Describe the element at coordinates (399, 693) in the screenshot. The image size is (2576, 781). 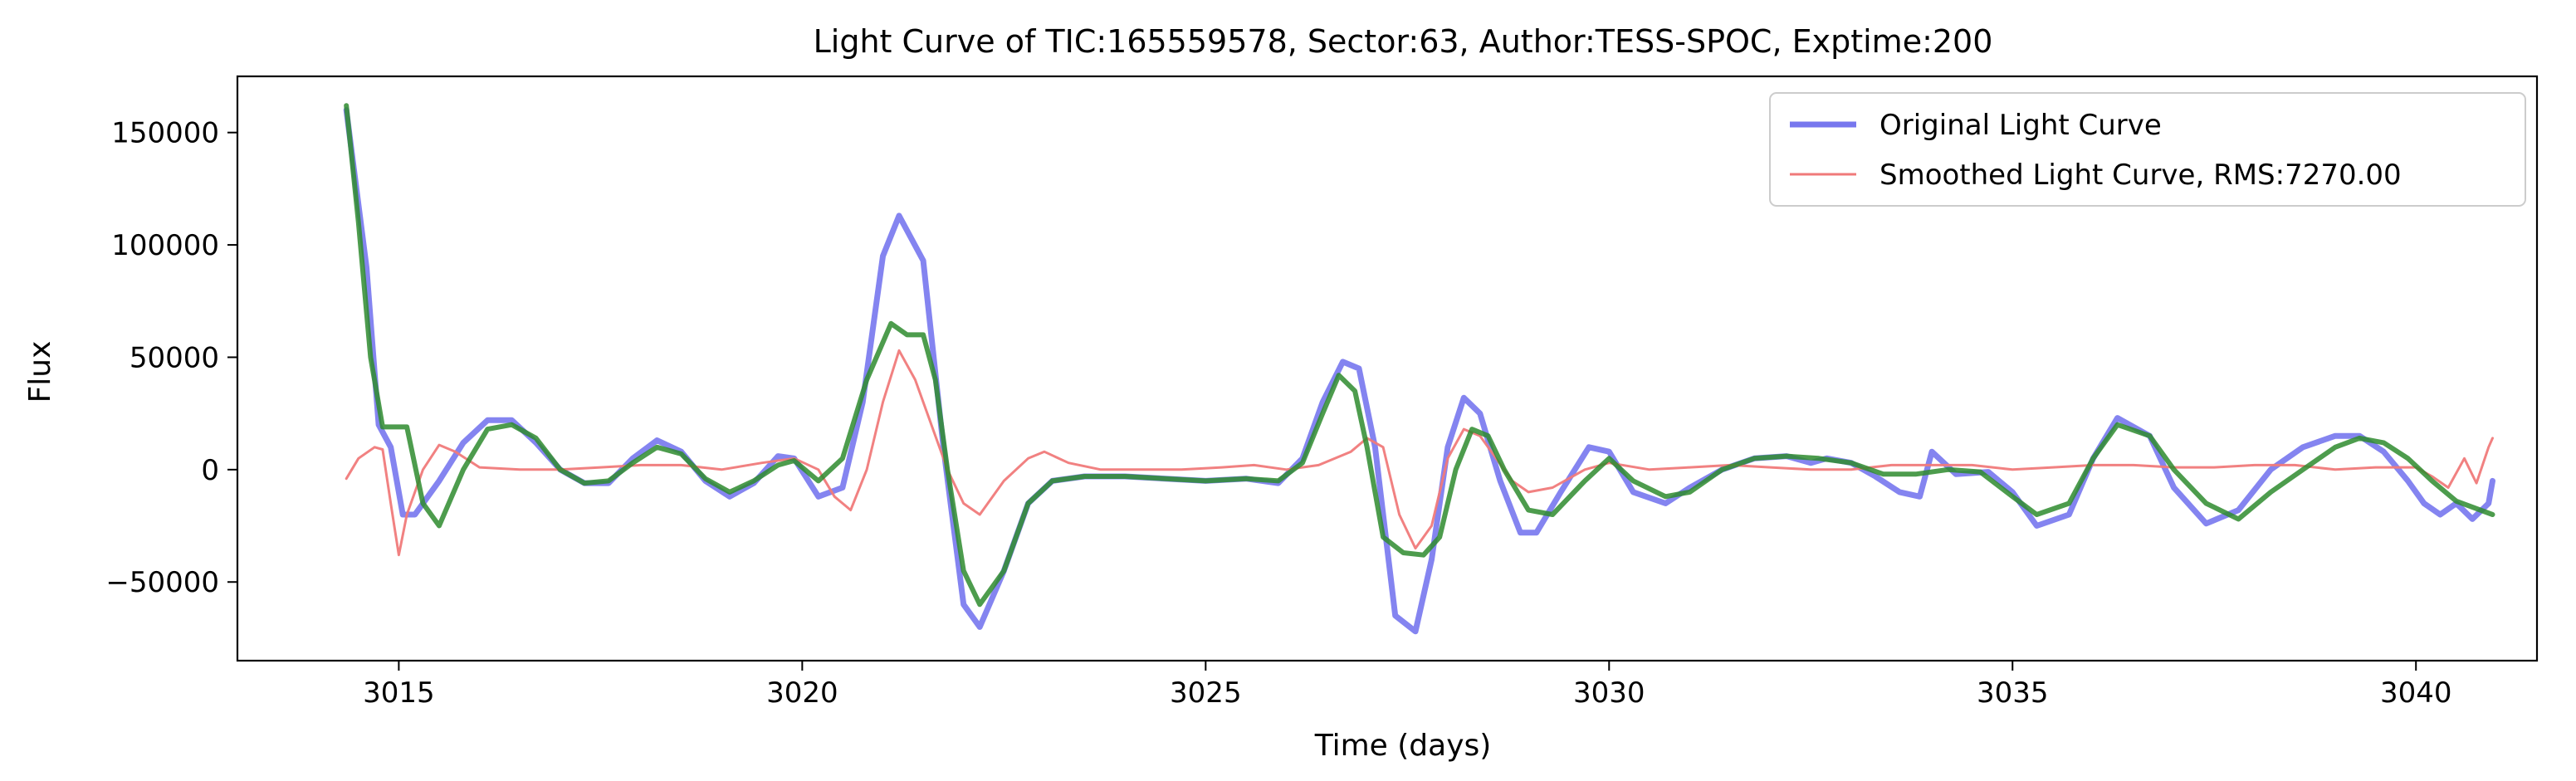
I see `x-tick-label: 3015` at that location.